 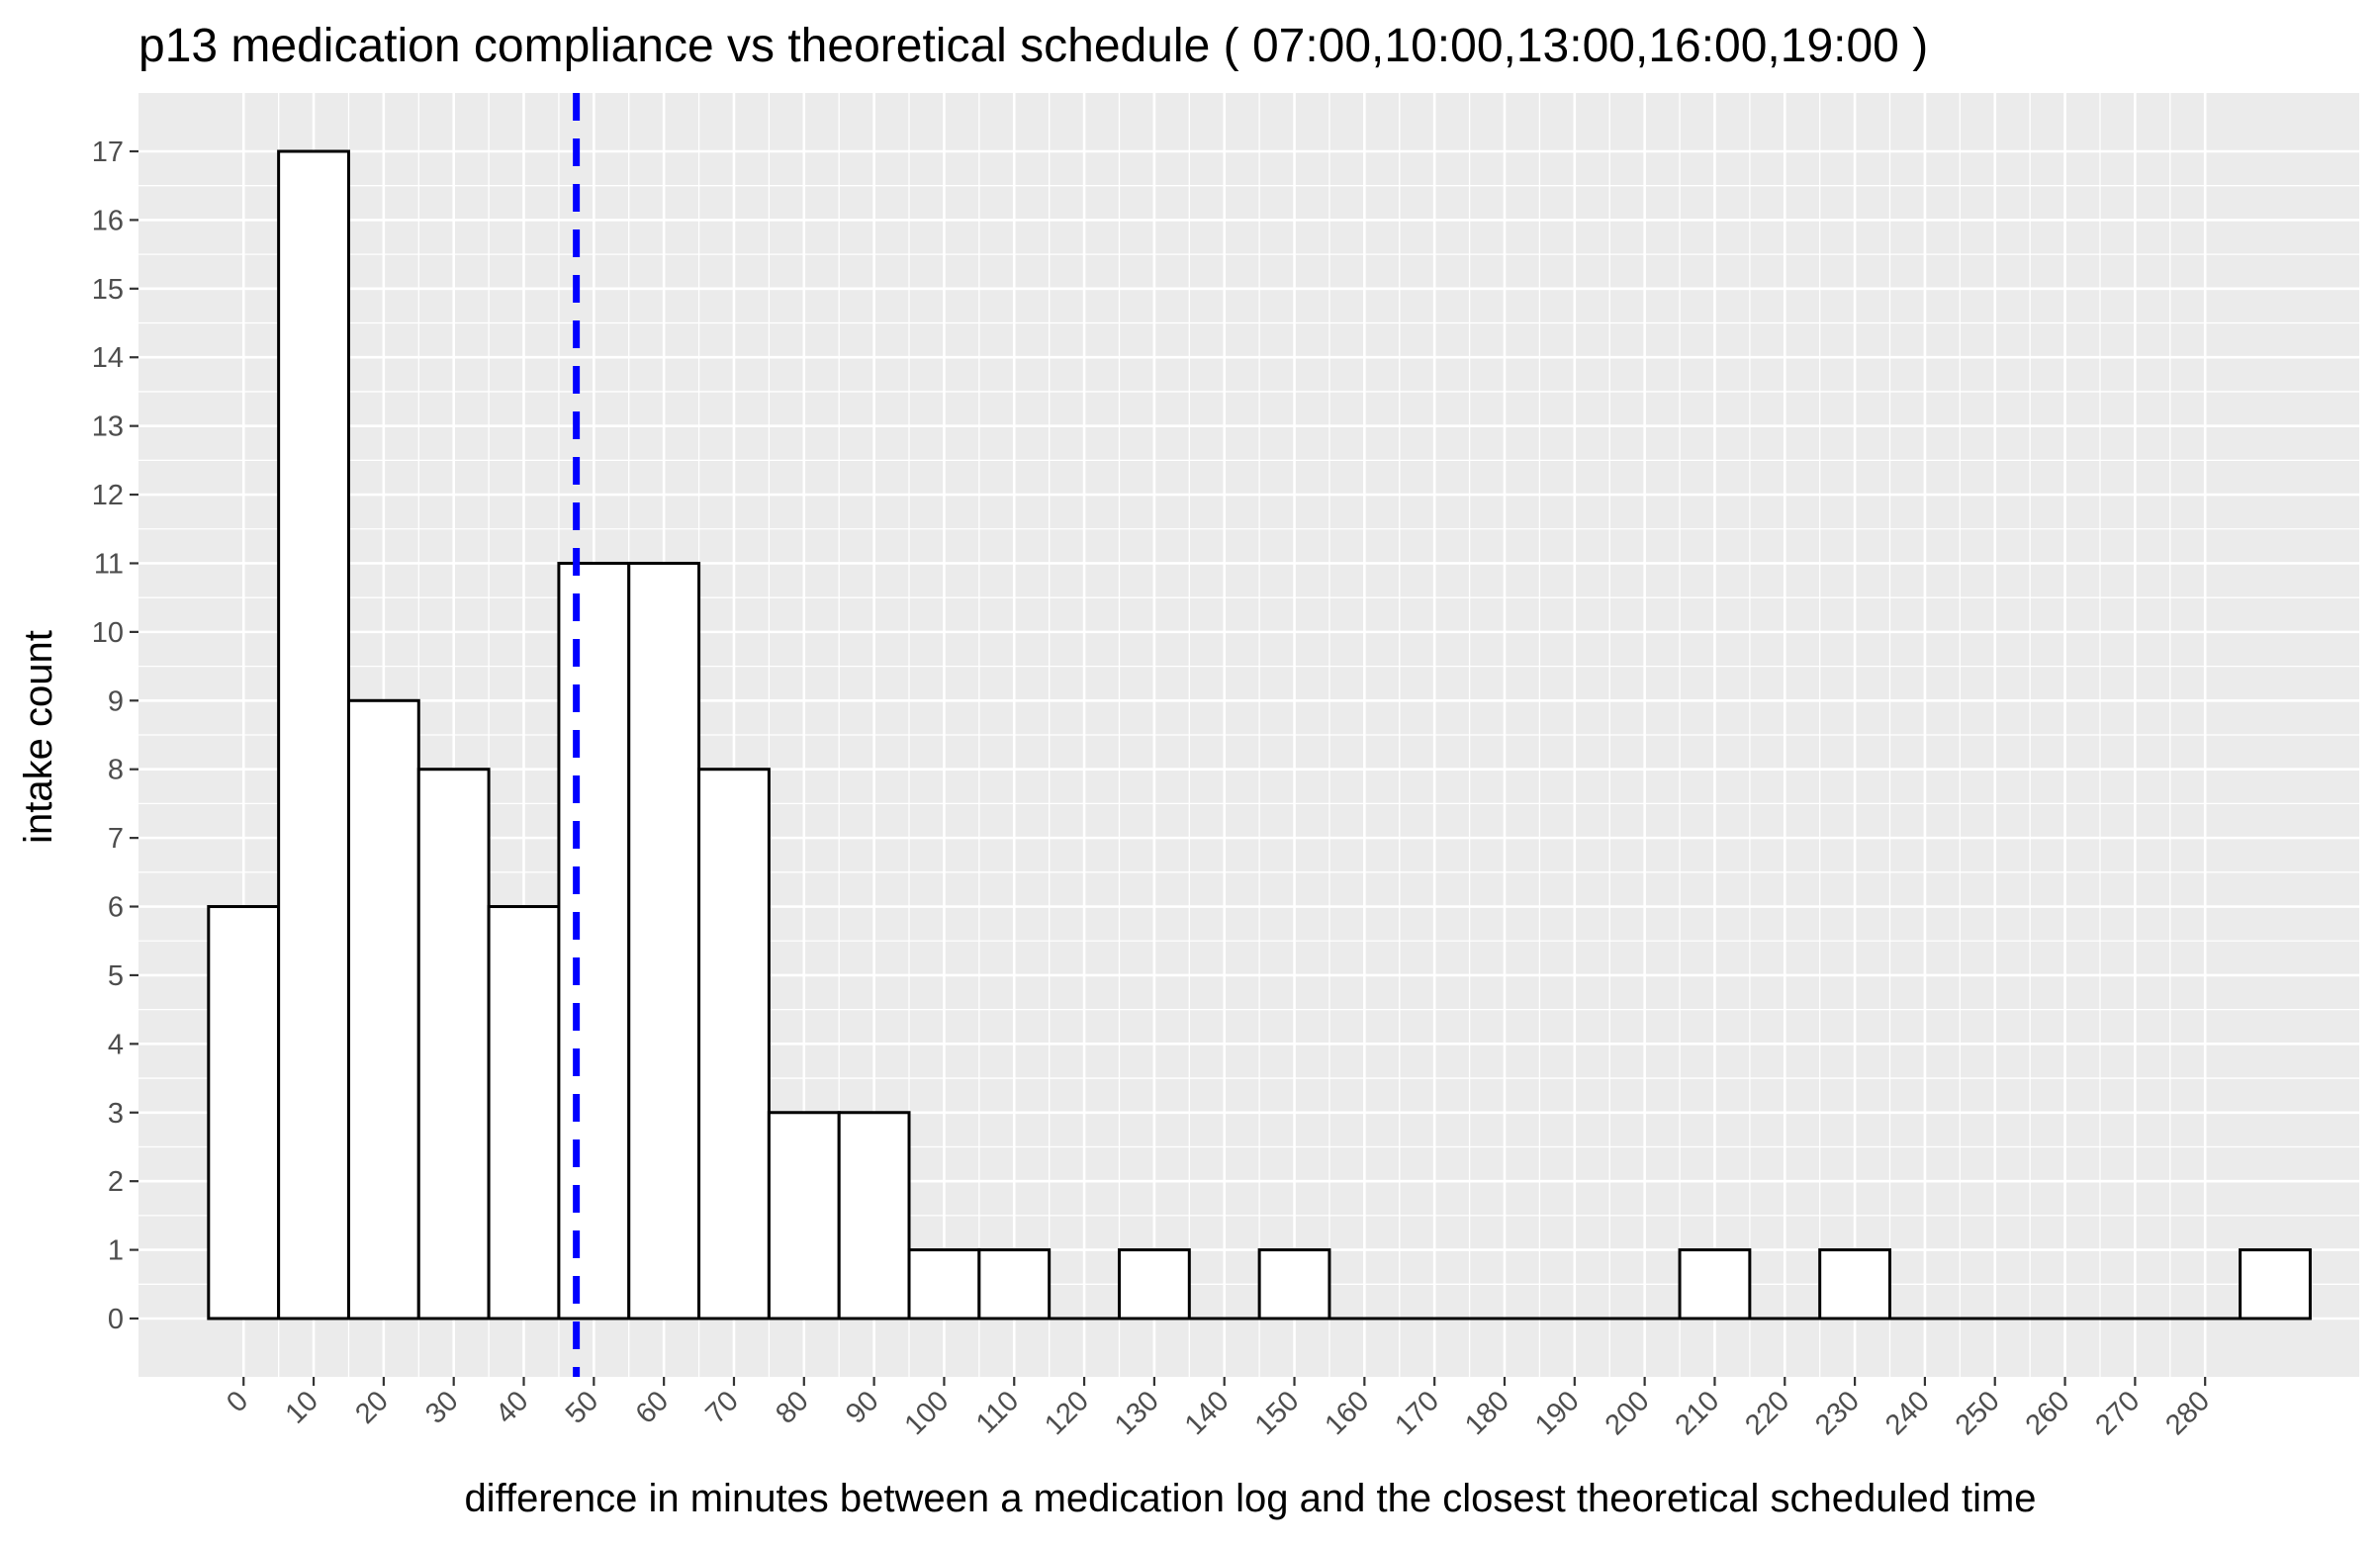 I want to click on y-tick-label: 5, so click(x=116, y=976).